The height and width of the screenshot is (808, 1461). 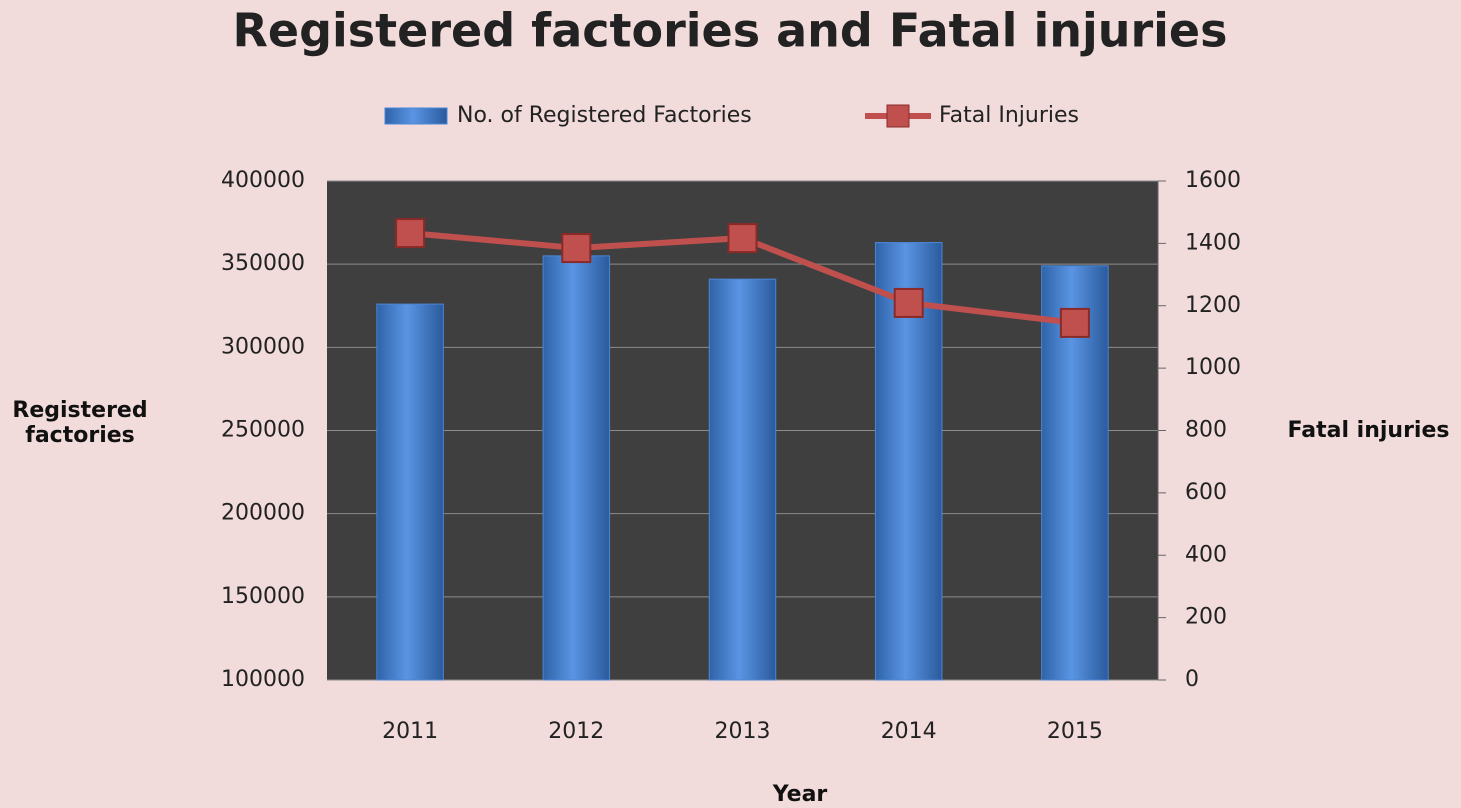 I want to click on x-tick-label: 2012, so click(x=576, y=731).